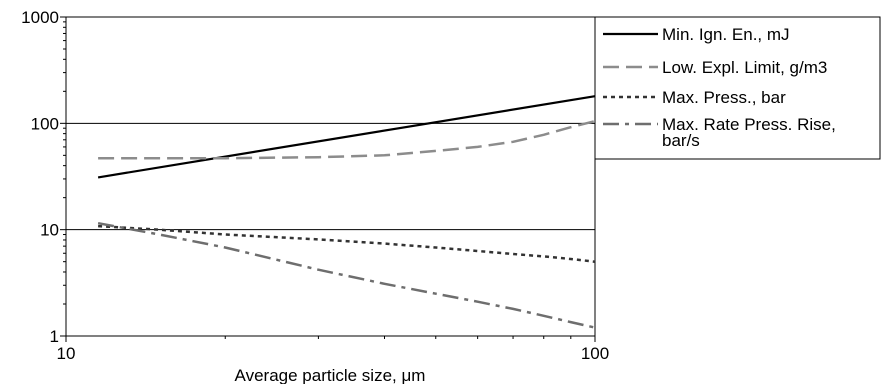  I want to click on x-axis-title: Average particle size, μm, so click(330, 375).